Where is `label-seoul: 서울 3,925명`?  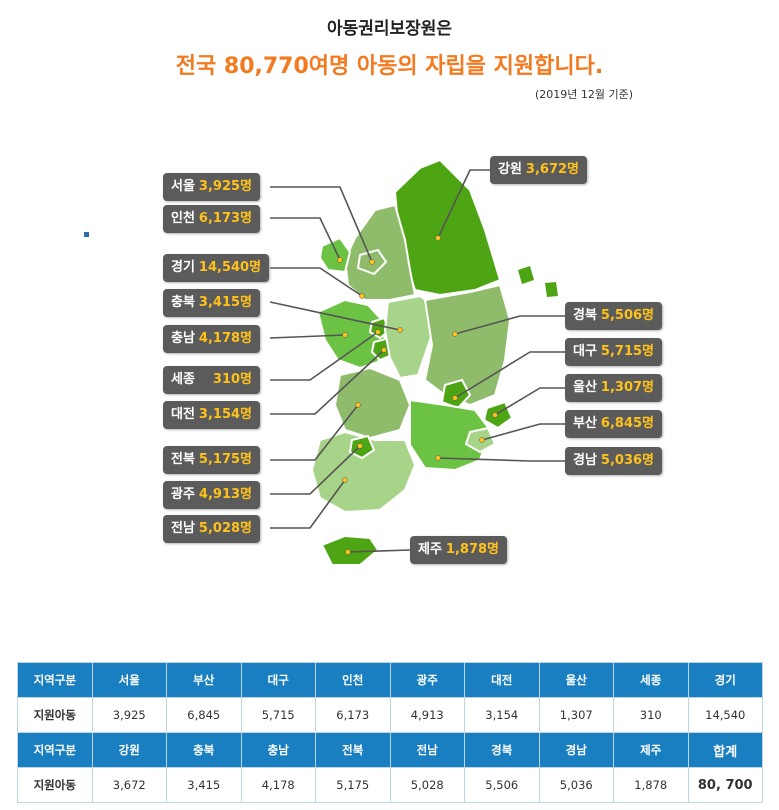 label-seoul: 서울 3,925명 is located at coordinates (212, 187).